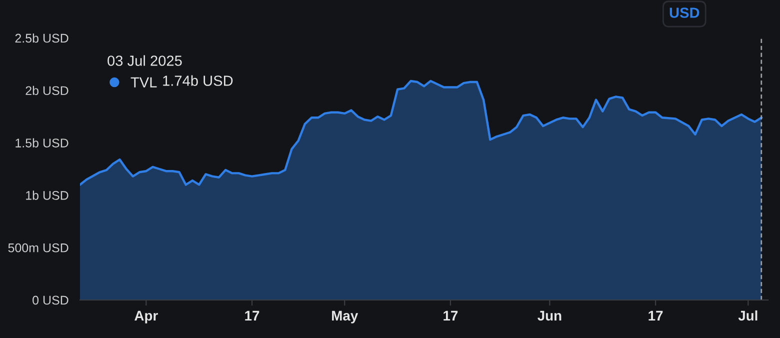 The height and width of the screenshot is (338, 780). What do you see at coordinates (146, 317) in the screenshot?
I see `x-tick-label: Apr` at bounding box center [146, 317].